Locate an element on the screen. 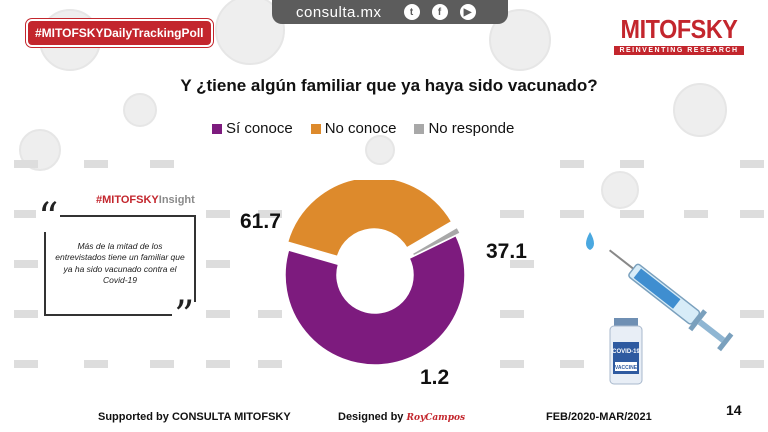 This screenshot has width=768, height=432. legend-item-si: Sí conoce is located at coordinates (252, 128).